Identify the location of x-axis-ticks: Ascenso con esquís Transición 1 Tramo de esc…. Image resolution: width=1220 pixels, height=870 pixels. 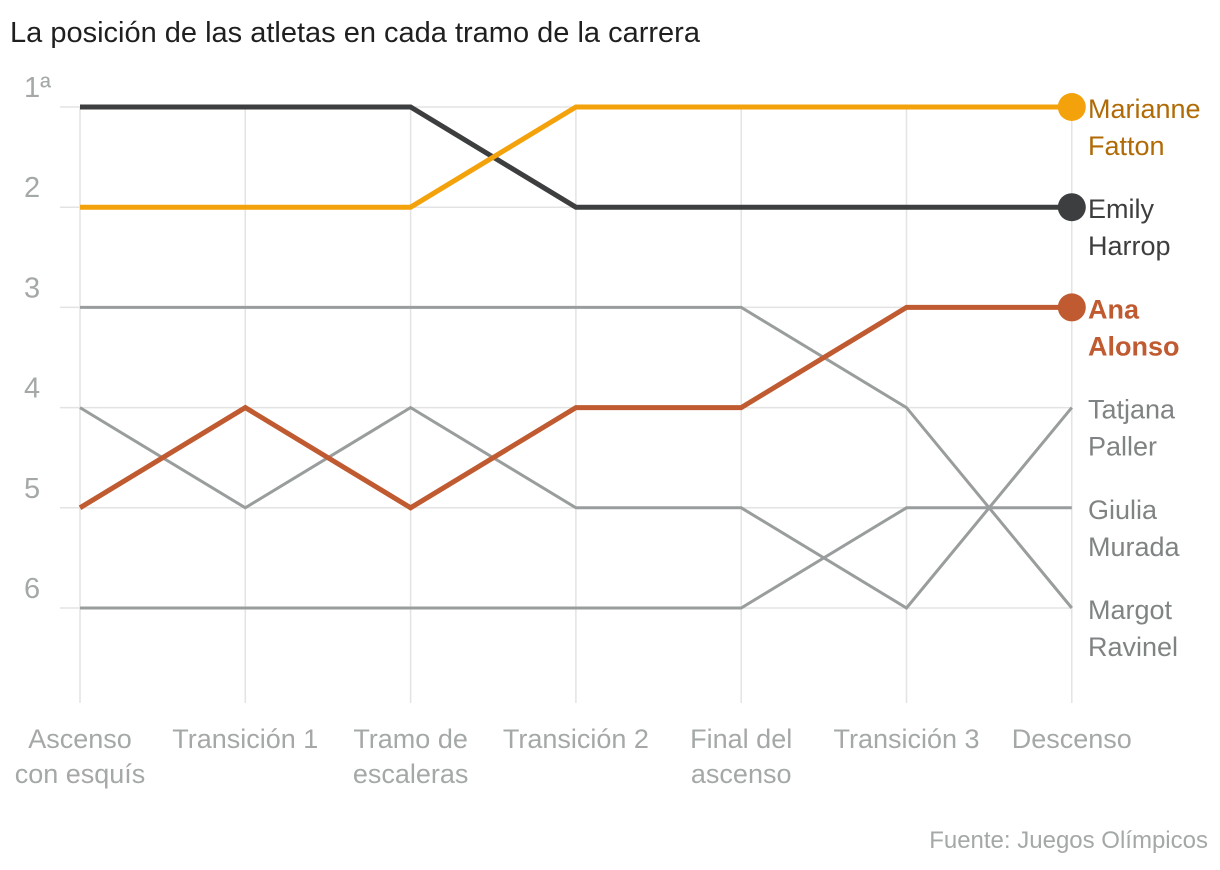
(573, 756).